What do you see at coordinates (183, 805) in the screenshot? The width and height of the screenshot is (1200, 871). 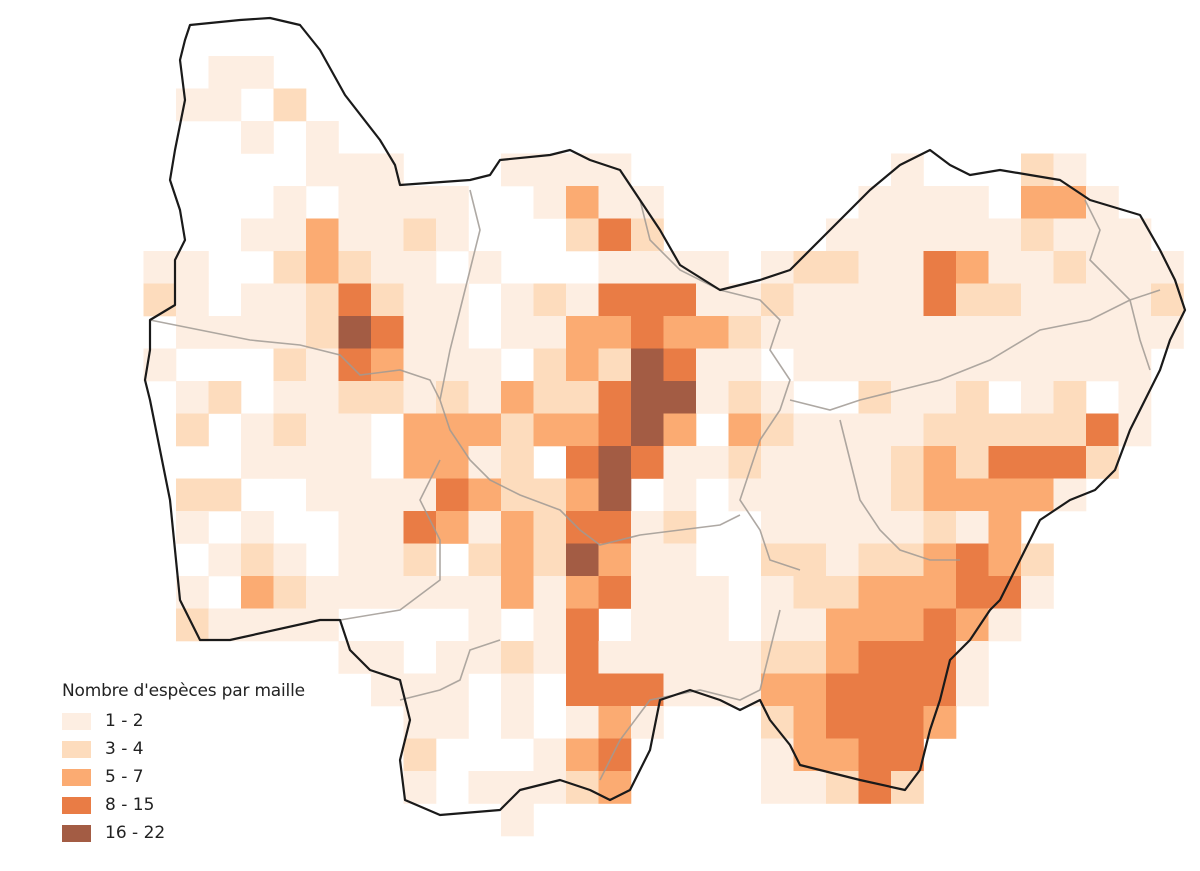 I see `legend-item: 8 - 15` at bounding box center [183, 805].